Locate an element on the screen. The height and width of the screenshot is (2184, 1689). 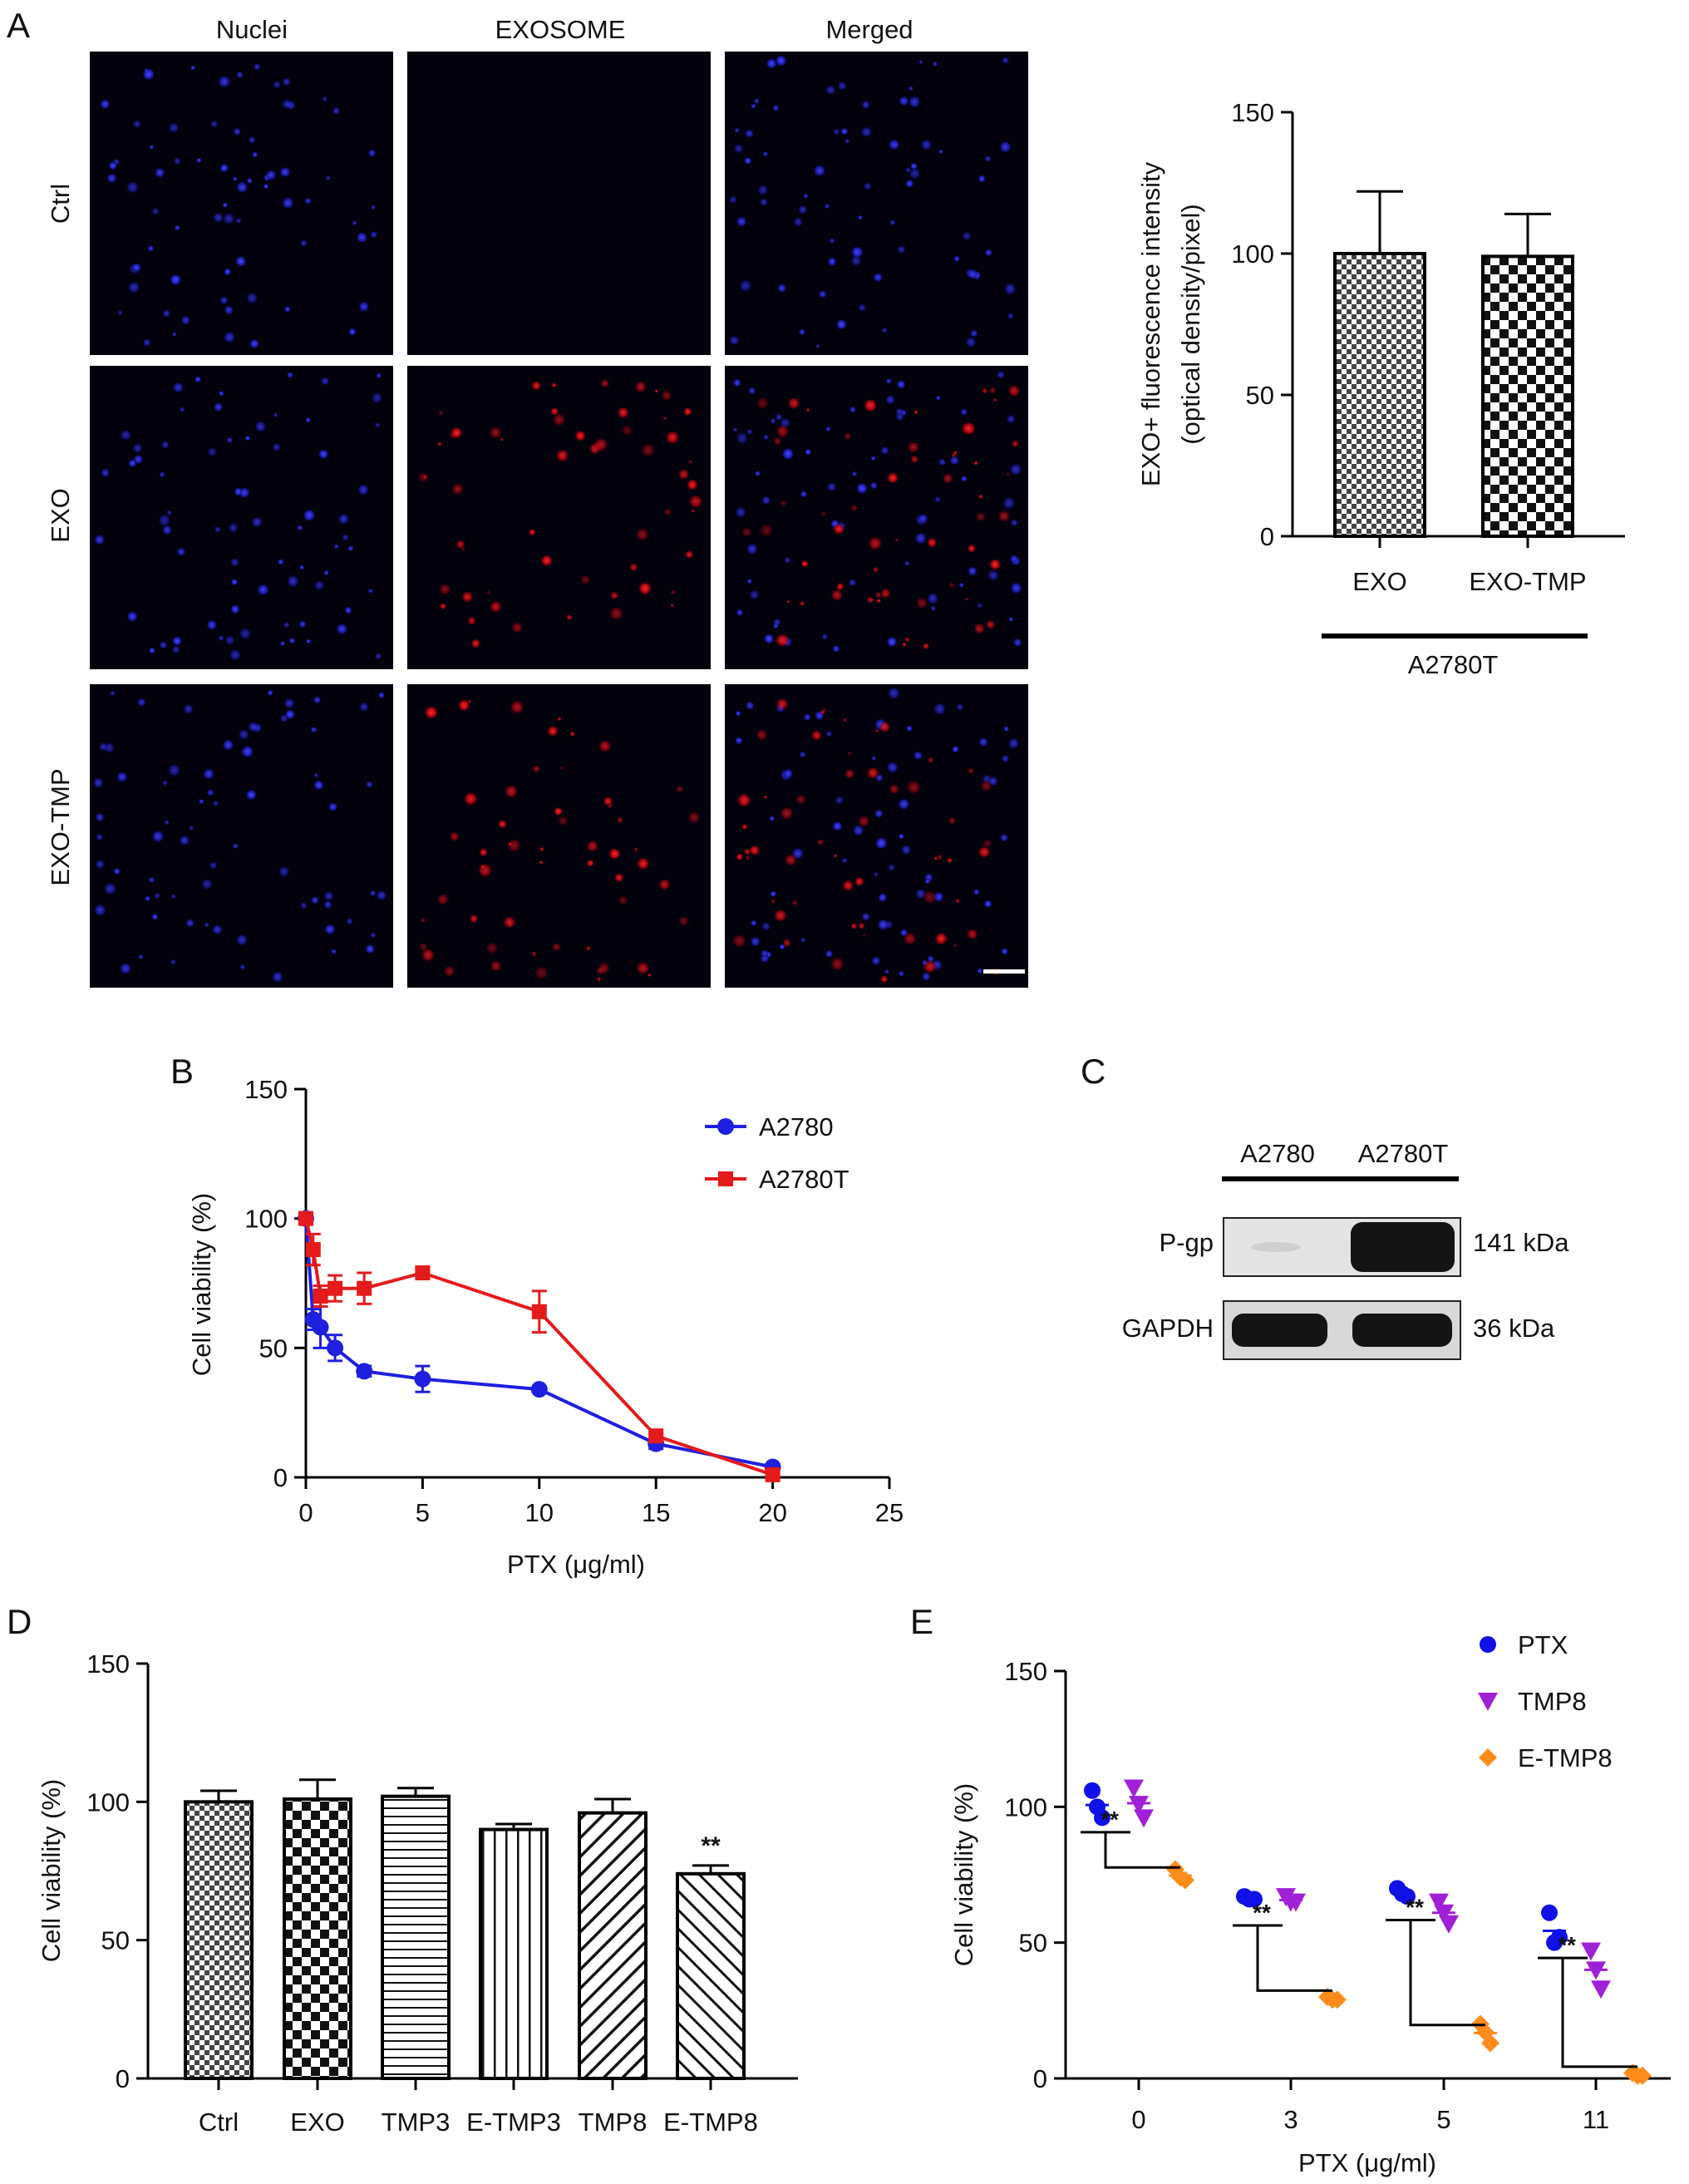
e-significance: ** is located at coordinates (1262, 1913).